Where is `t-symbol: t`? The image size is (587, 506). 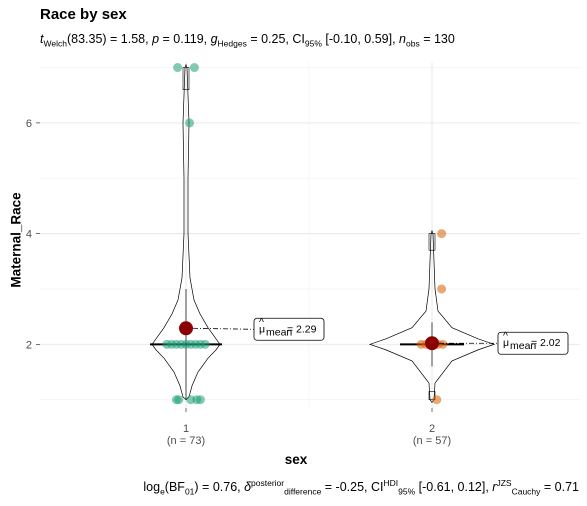
t-symbol: t is located at coordinates (42, 39).